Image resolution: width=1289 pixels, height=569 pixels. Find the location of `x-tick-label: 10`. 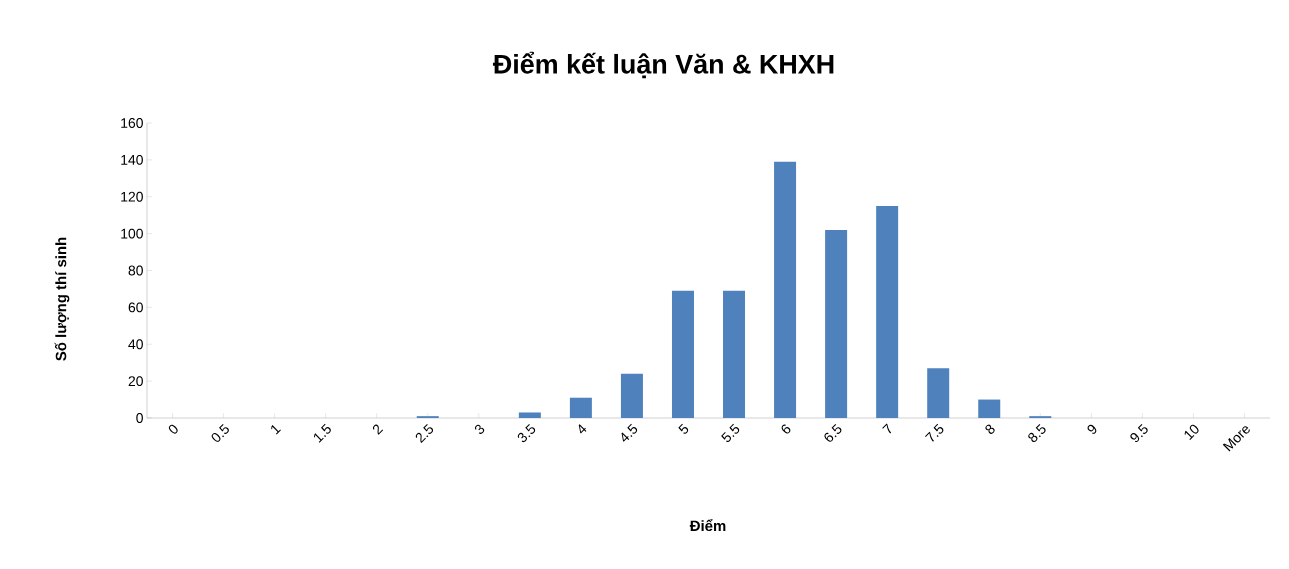

x-tick-label: 10 is located at coordinates (1191, 432).